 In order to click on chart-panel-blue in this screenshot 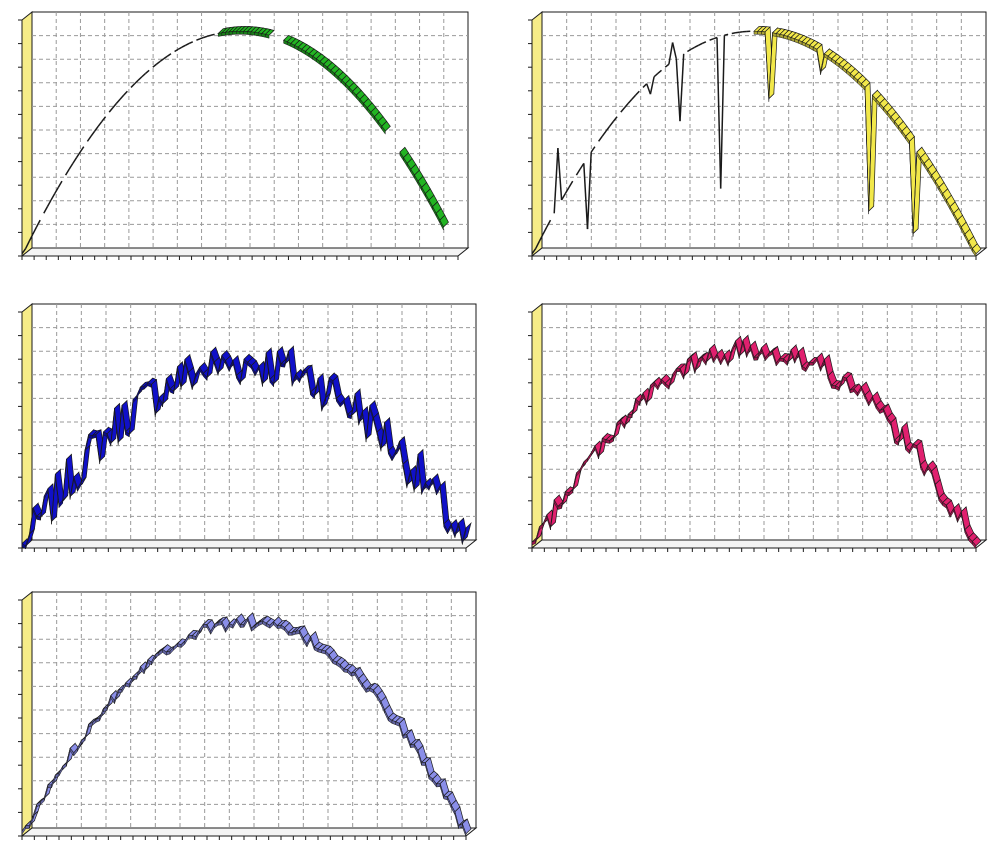, I will do `click(244, 429)`.